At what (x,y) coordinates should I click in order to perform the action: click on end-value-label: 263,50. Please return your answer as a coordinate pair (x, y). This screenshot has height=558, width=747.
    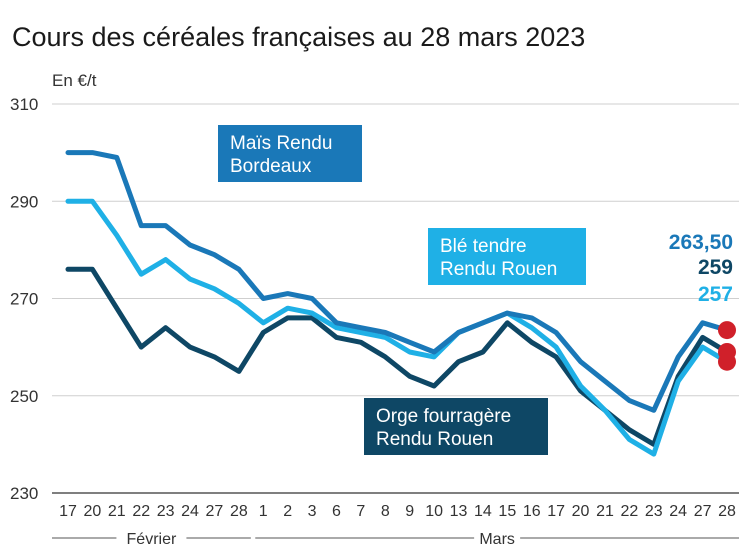
    Looking at the image, I should click on (701, 242).